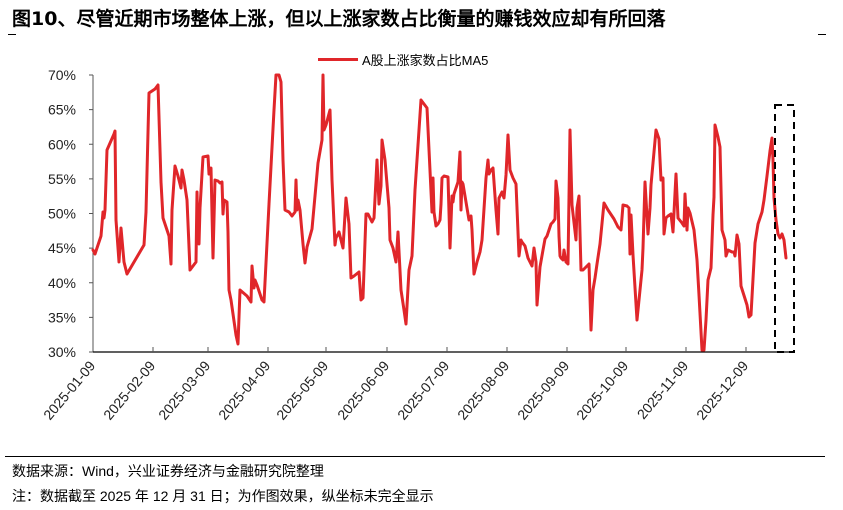  I want to click on chart-title: 图10、尽管近期市场整体上涨，但以上涨家数占比衡量的赚钱效应却有所回落, so click(339, 19).